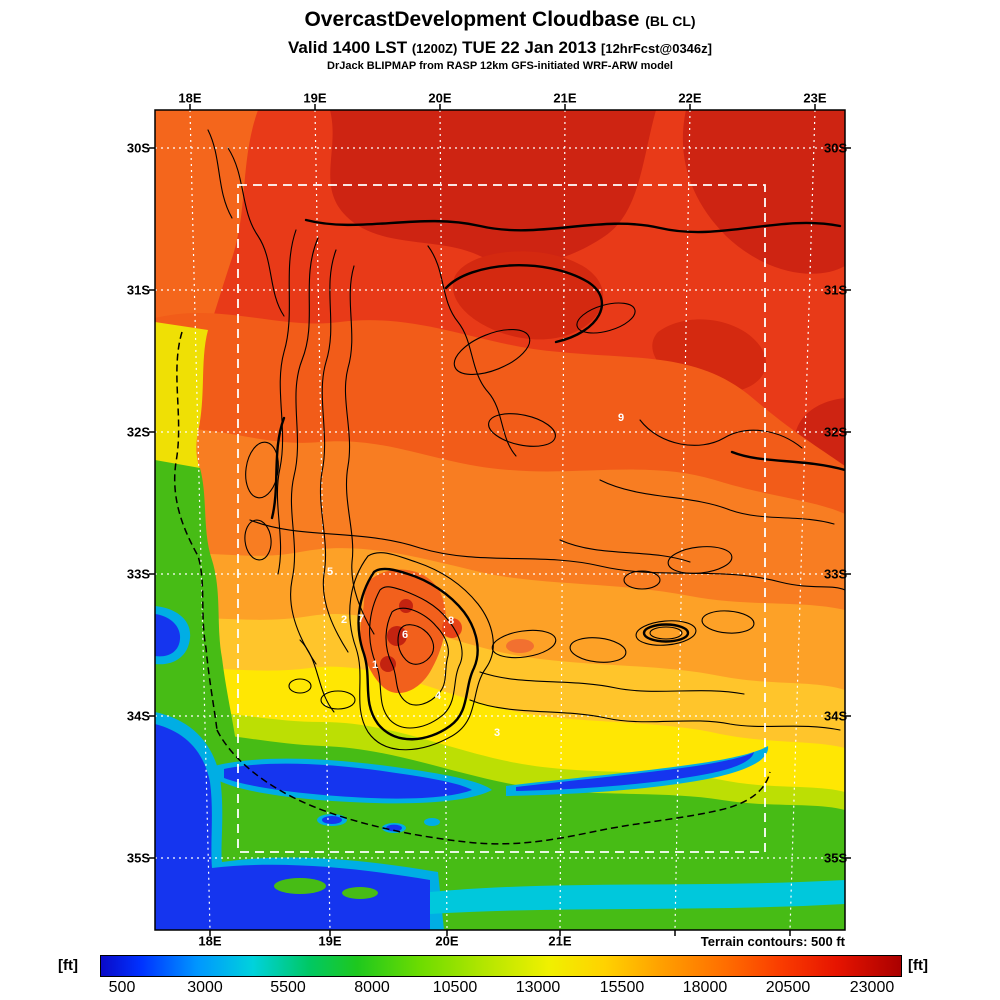 The height and width of the screenshot is (1000, 1000). Describe the element at coordinates (656, 48) in the screenshot. I see `valid-forecast-tag: [12hrFcst@0346z]` at that location.